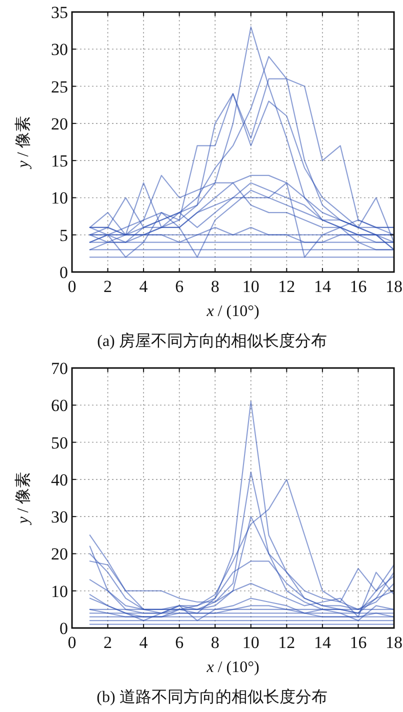 The width and height of the screenshot is (403, 712). I want to click on y-tick-label: 60, so click(59, 406).